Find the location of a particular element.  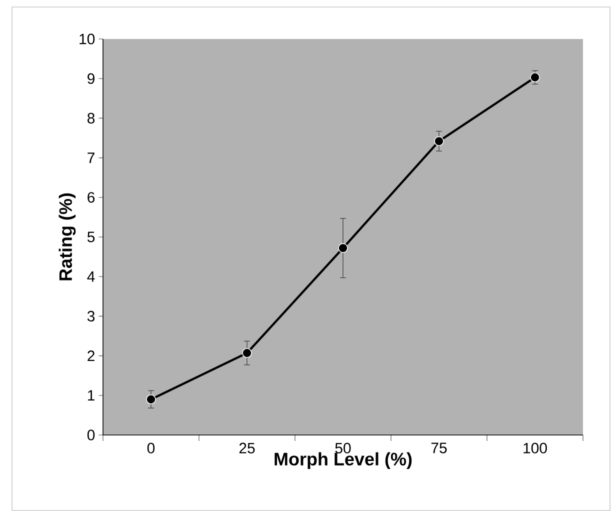

x-tick-label: 100 is located at coordinates (535, 448).